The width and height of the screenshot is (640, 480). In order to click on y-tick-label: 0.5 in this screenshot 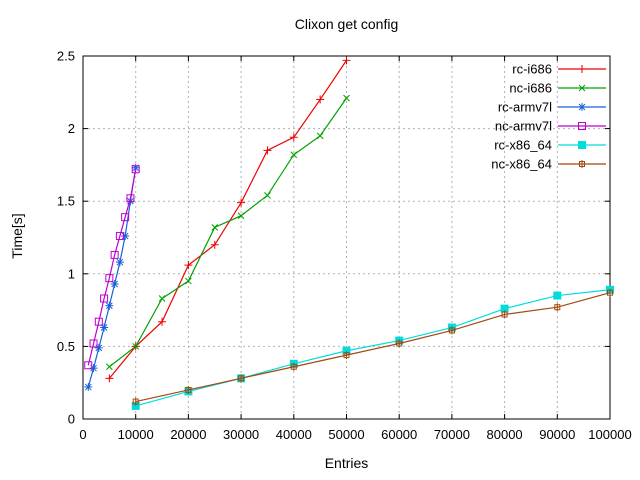, I will do `click(66, 346)`.